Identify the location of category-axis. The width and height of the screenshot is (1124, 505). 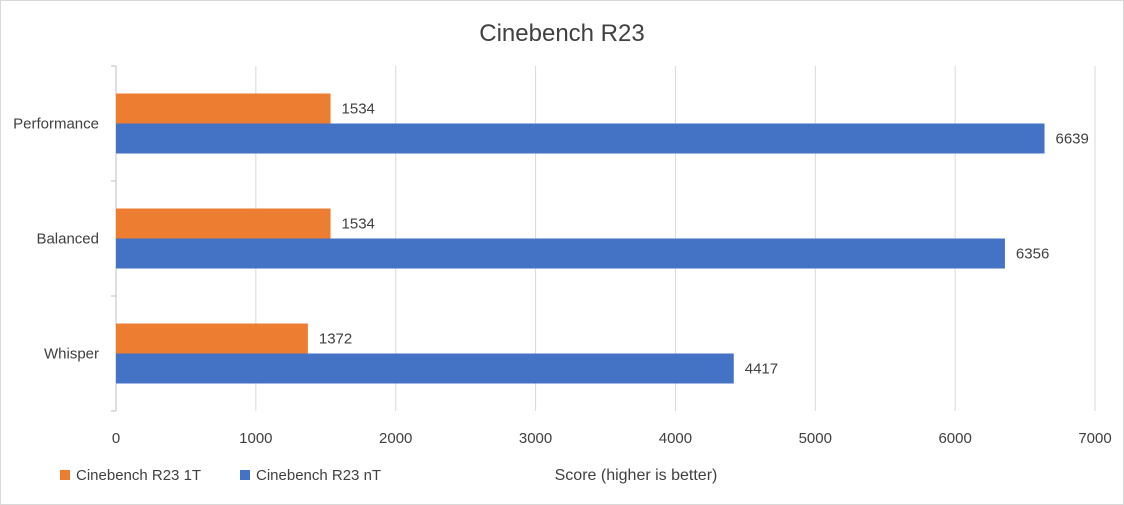
(114, 238).